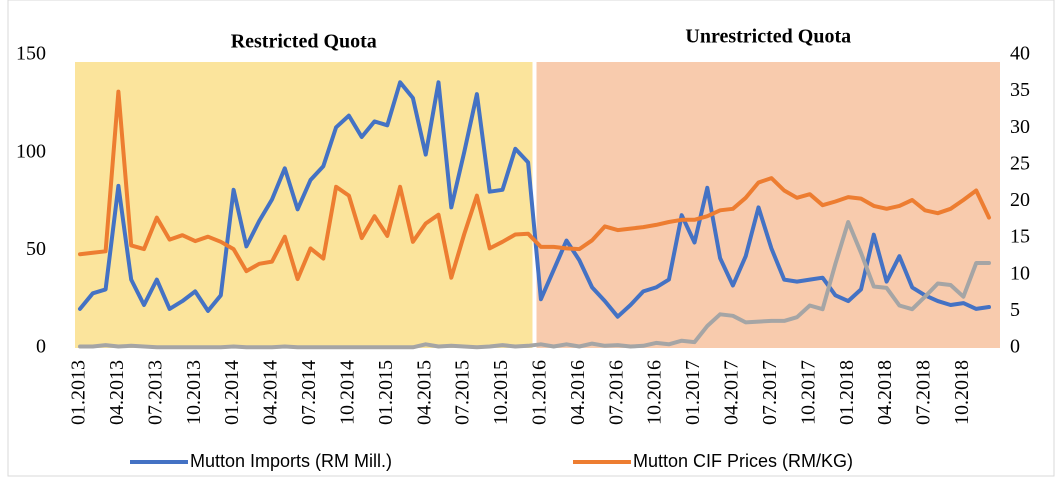 The height and width of the screenshot is (477, 1055). Describe the element at coordinates (768, 37) in the screenshot. I see `region-title: Unrestricted Quota` at that location.